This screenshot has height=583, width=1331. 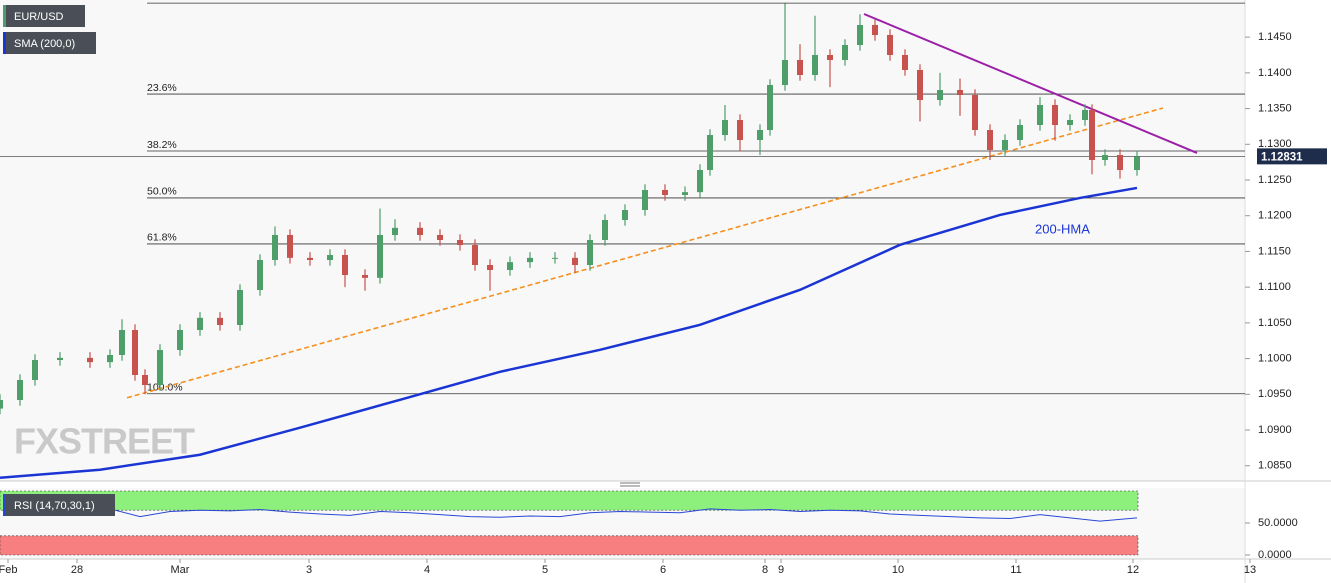 What do you see at coordinates (1275, 555) in the screenshot?
I see `rsi-tick-label: 0.0000` at bounding box center [1275, 555].